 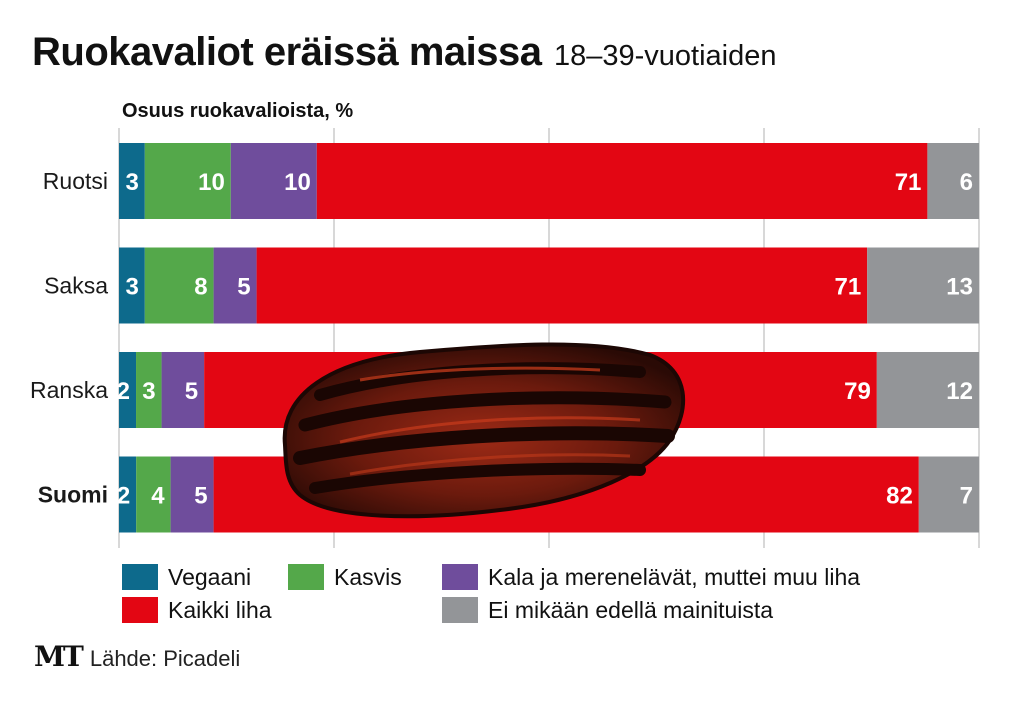 What do you see at coordinates (69, 390) in the screenshot?
I see `category-label: Ranska` at bounding box center [69, 390].